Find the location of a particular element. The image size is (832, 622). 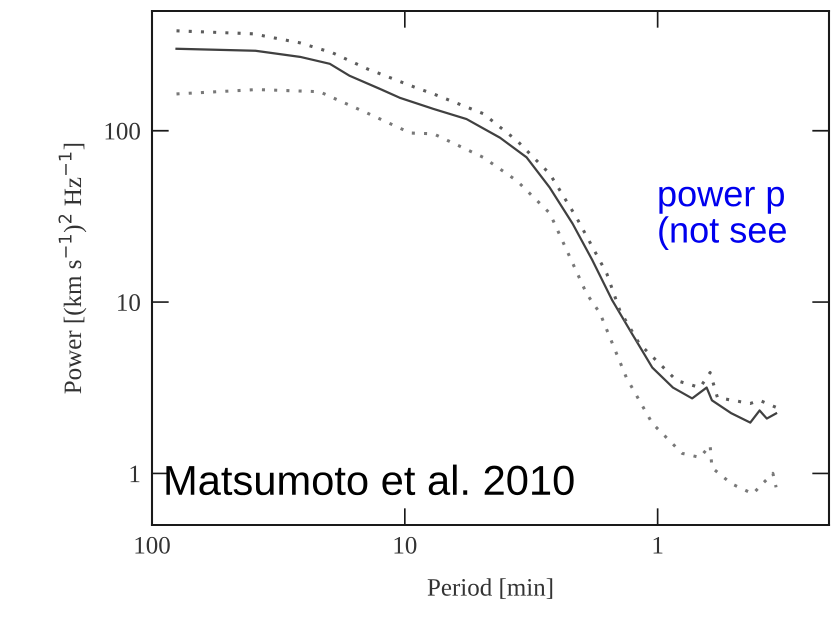

y-axis-title: Power [(km s$^{−1}$)$^{2}$ Hz$^{−1}$] is located at coordinates (72, 269).